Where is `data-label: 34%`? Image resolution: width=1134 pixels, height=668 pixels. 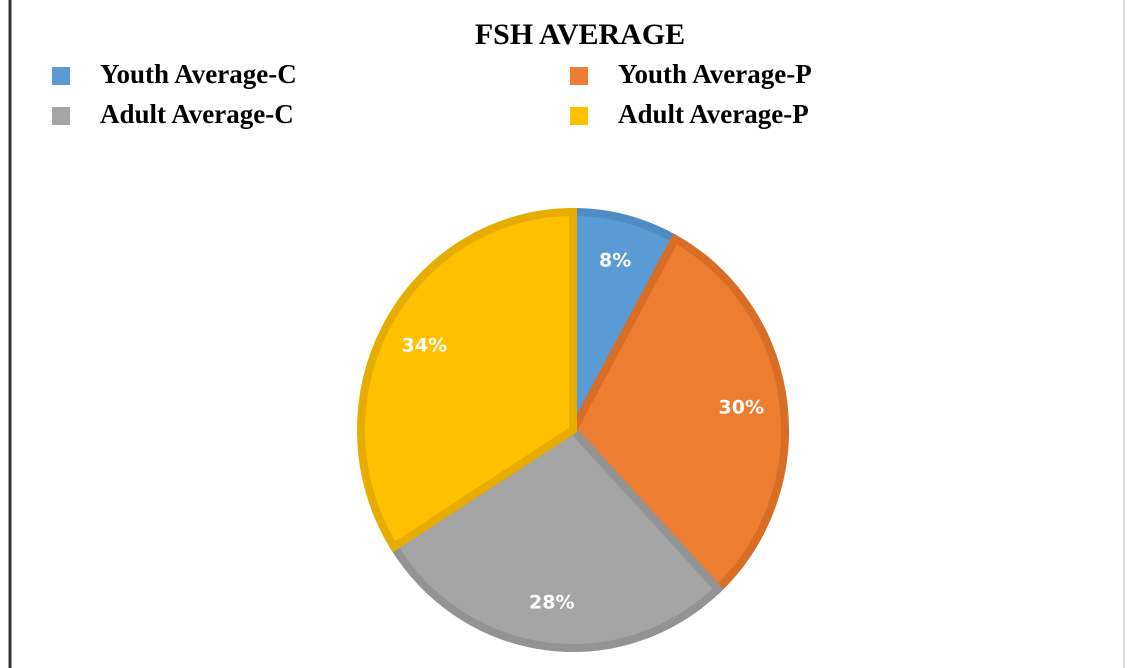 data-label: 34% is located at coordinates (424, 345).